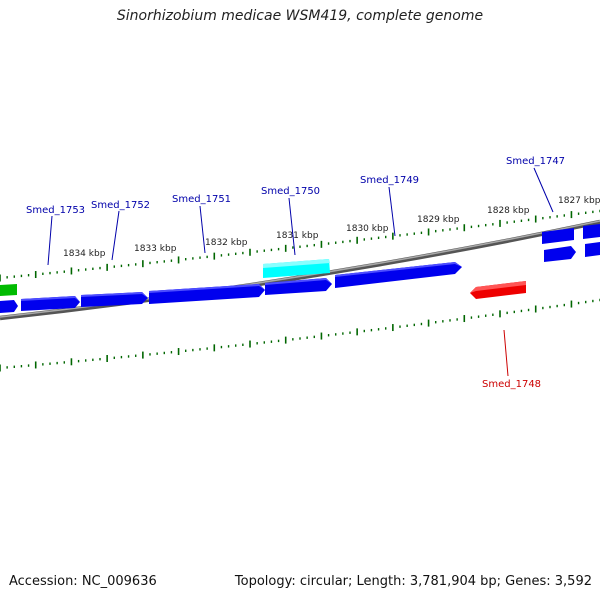  Describe the element at coordinates (511, 384) in the screenshot. I see `gene-label-smed-1748: Smed_1748` at that location.